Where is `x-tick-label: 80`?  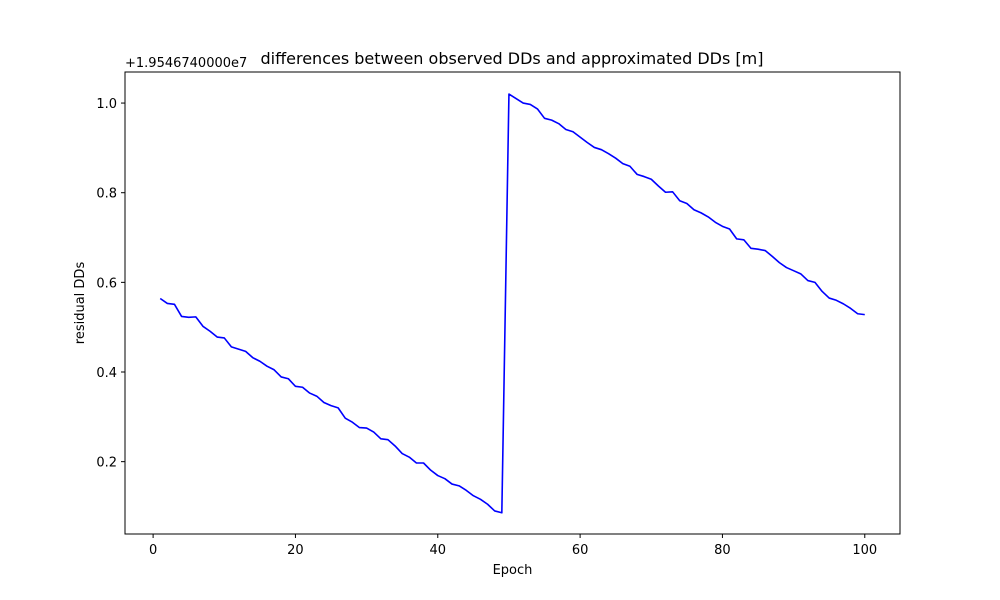 x-tick-label: 80 is located at coordinates (722, 550).